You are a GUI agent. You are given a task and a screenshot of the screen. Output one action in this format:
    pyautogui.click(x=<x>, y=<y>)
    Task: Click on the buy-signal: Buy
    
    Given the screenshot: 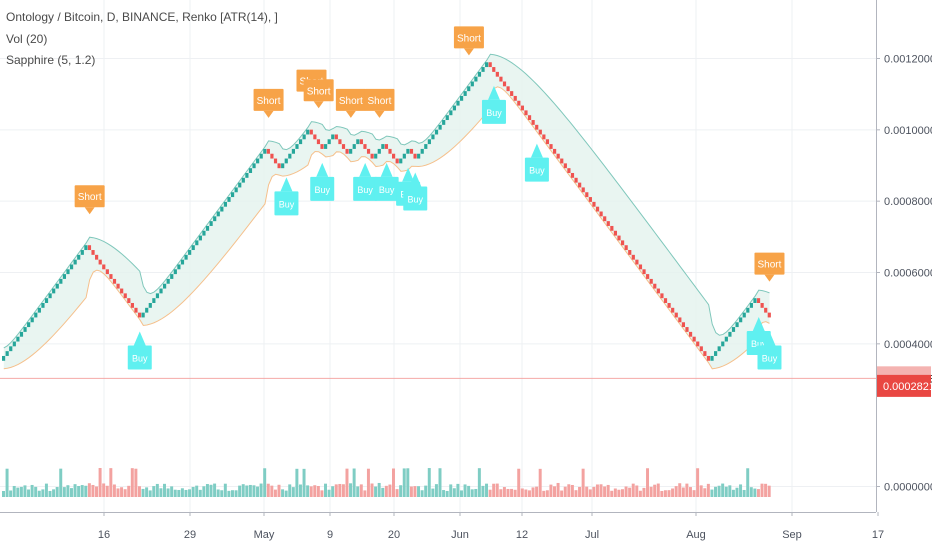 What is the action you would take?
    pyautogui.click(x=365, y=181)
    